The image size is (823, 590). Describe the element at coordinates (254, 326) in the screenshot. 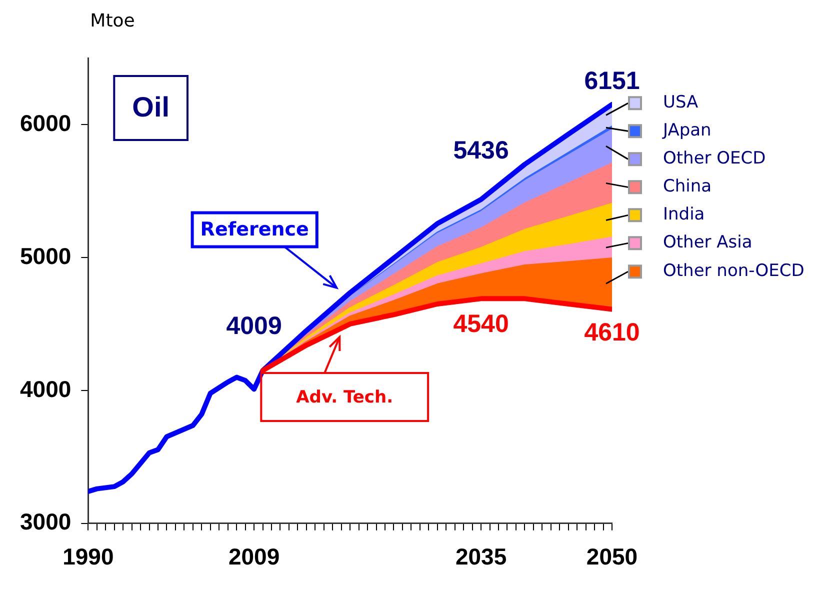

I see `annotation: 4009` at that location.